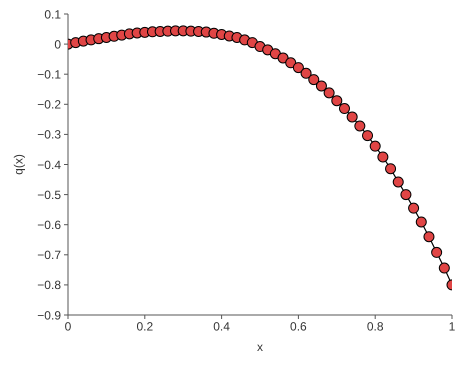  What do you see at coordinates (49, 255) in the screenshot?
I see `y-tick-label: −0.7` at bounding box center [49, 255].